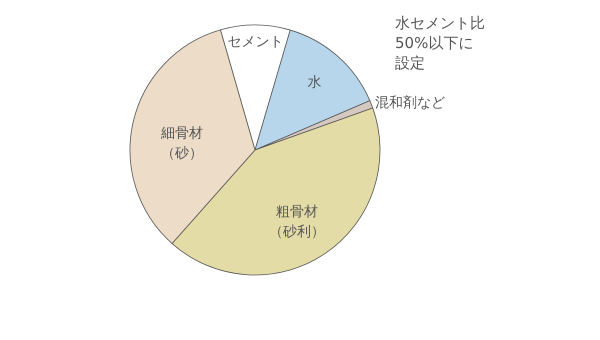 This screenshot has height=340, width=600. What do you see at coordinates (255, 42) in the screenshot?
I see `slice-label: セメント` at bounding box center [255, 42].